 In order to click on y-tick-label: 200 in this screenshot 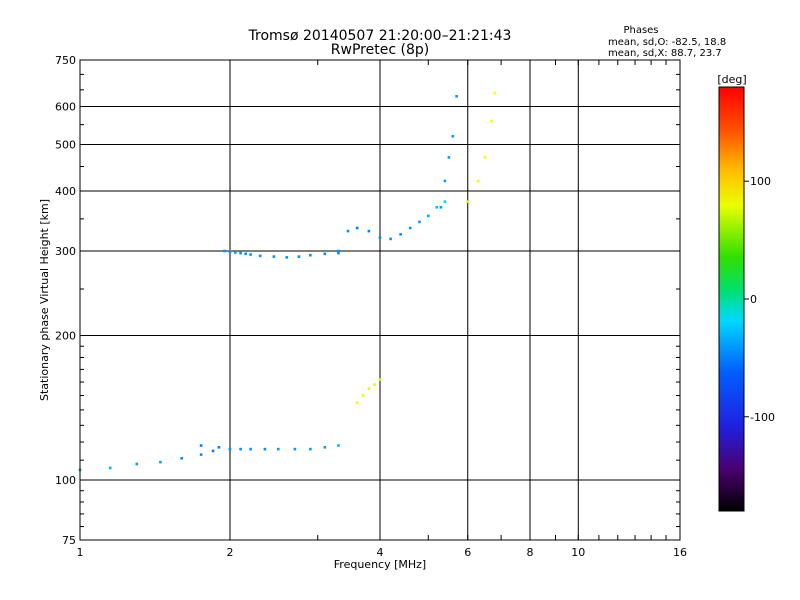, I will do `click(65, 336)`.